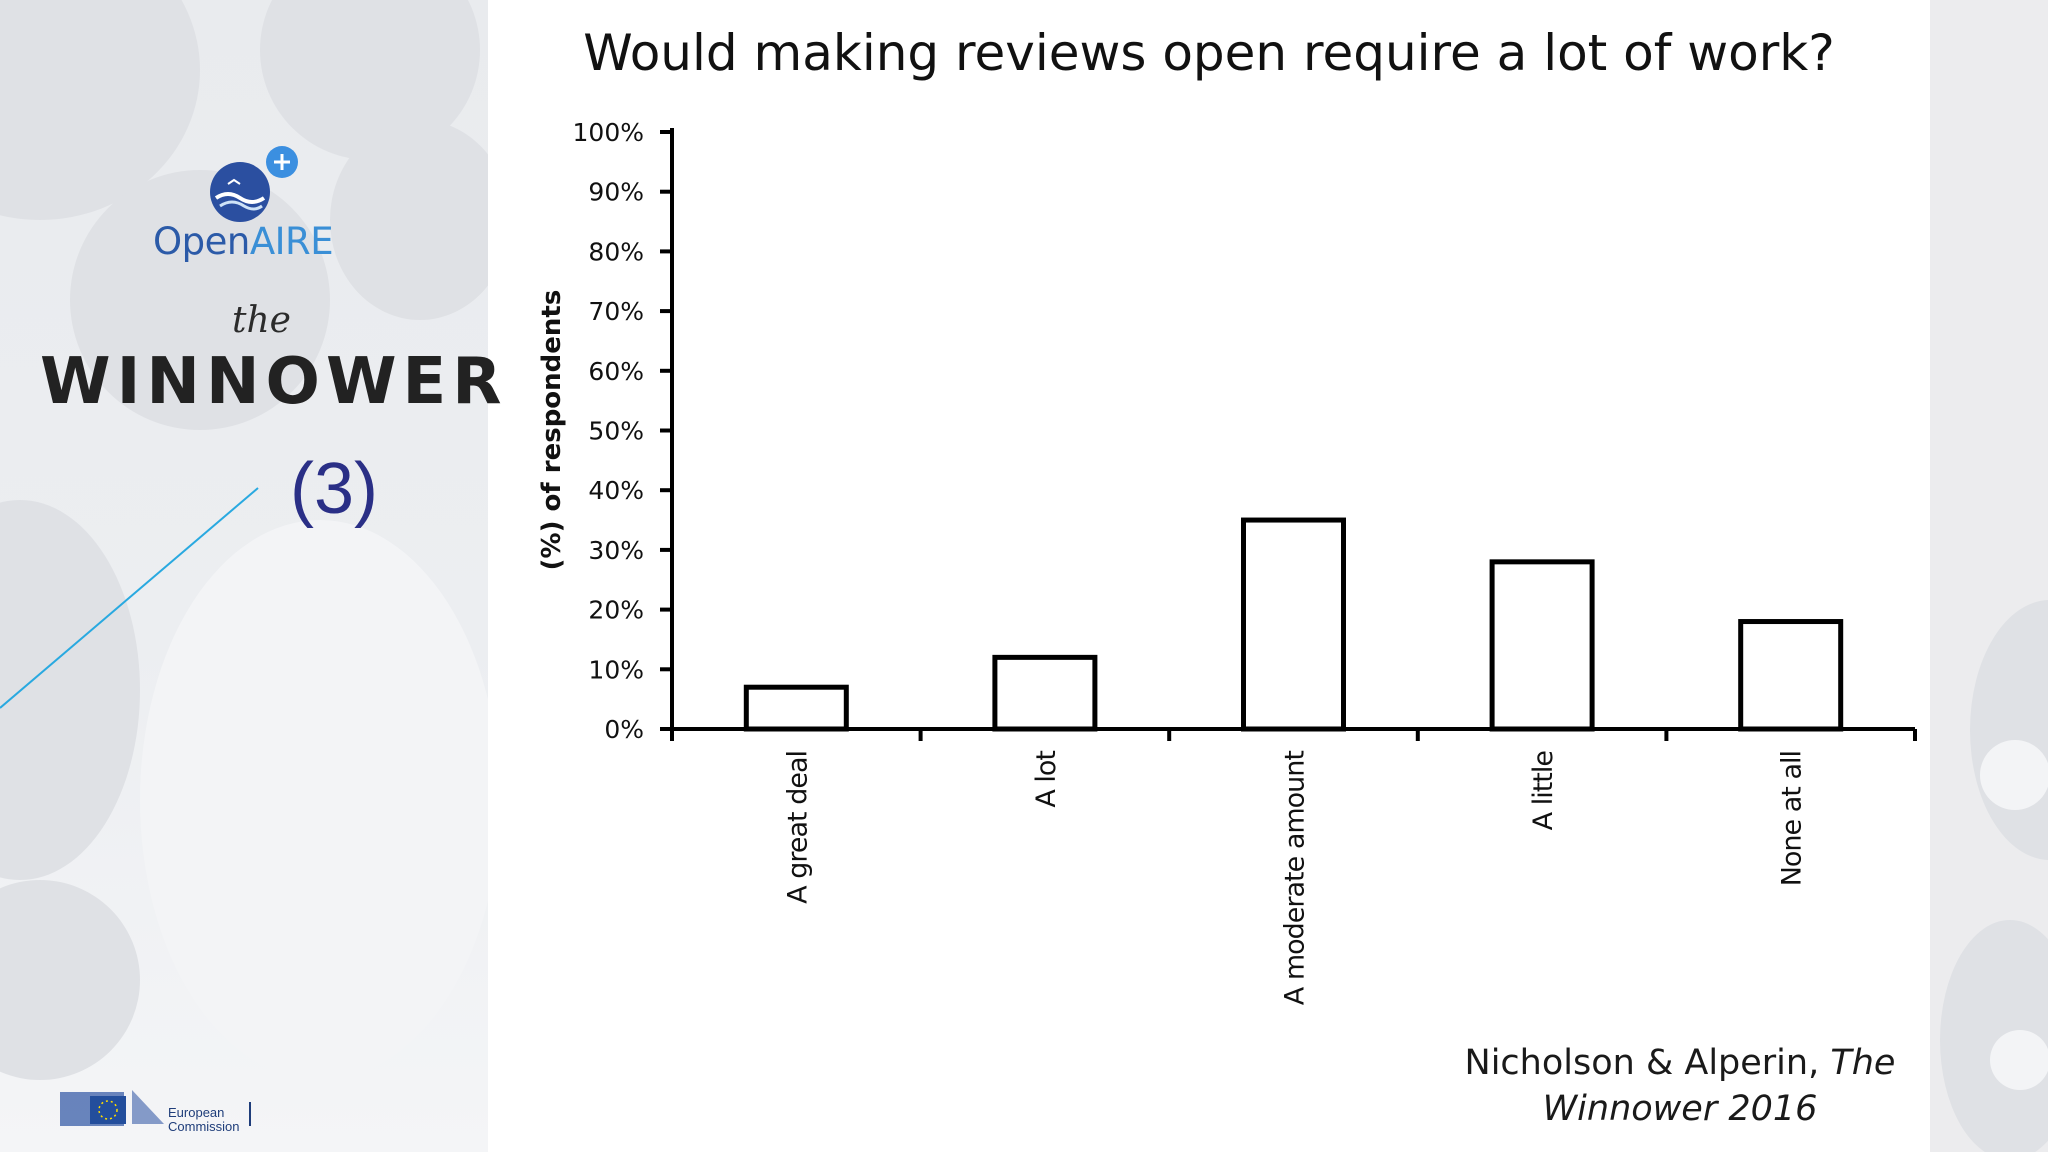 Image resolution: width=2048 pixels, height=1152 pixels. I want to click on openaire-wordmark-open: Open, so click(201, 241).